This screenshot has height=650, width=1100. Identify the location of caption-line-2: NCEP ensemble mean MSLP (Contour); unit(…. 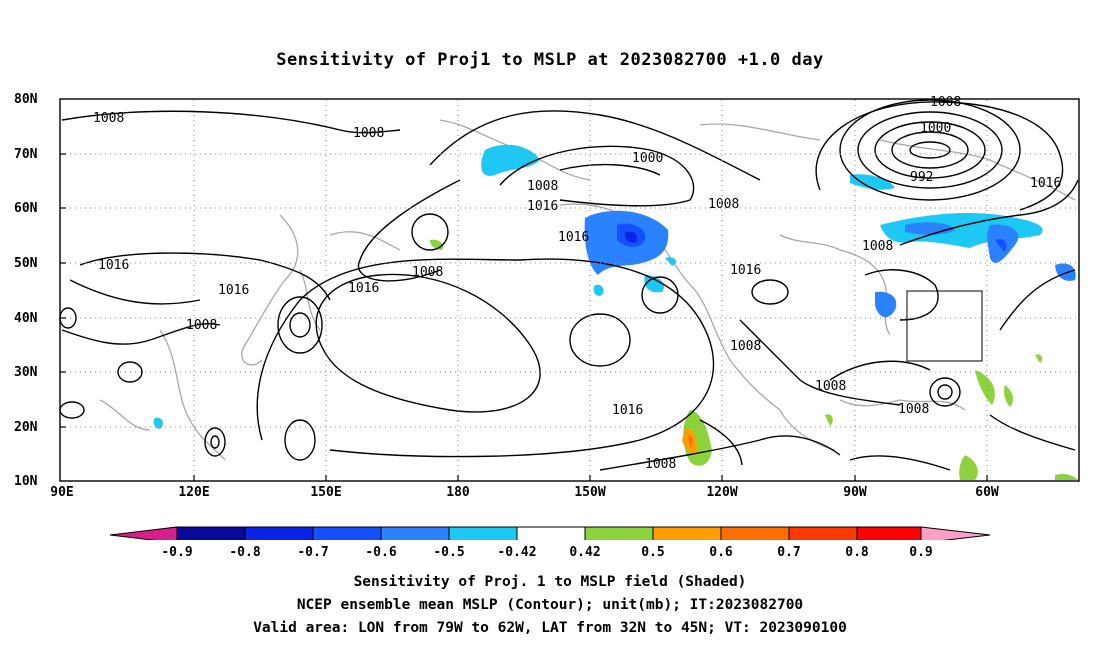
(550, 605).